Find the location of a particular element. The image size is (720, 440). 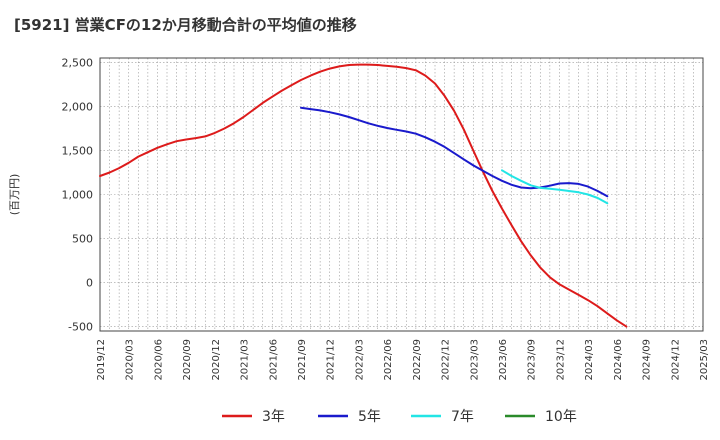

x-tick-label: 2020/12 is located at coordinates (216, 360).